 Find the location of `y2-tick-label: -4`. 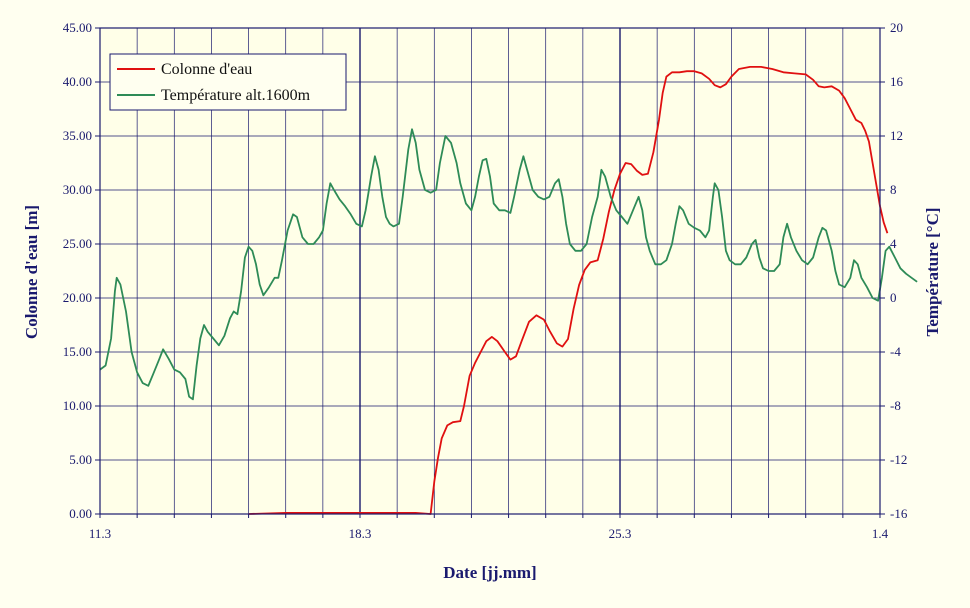

y2-tick-label: -4 is located at coordinates (895, 351).